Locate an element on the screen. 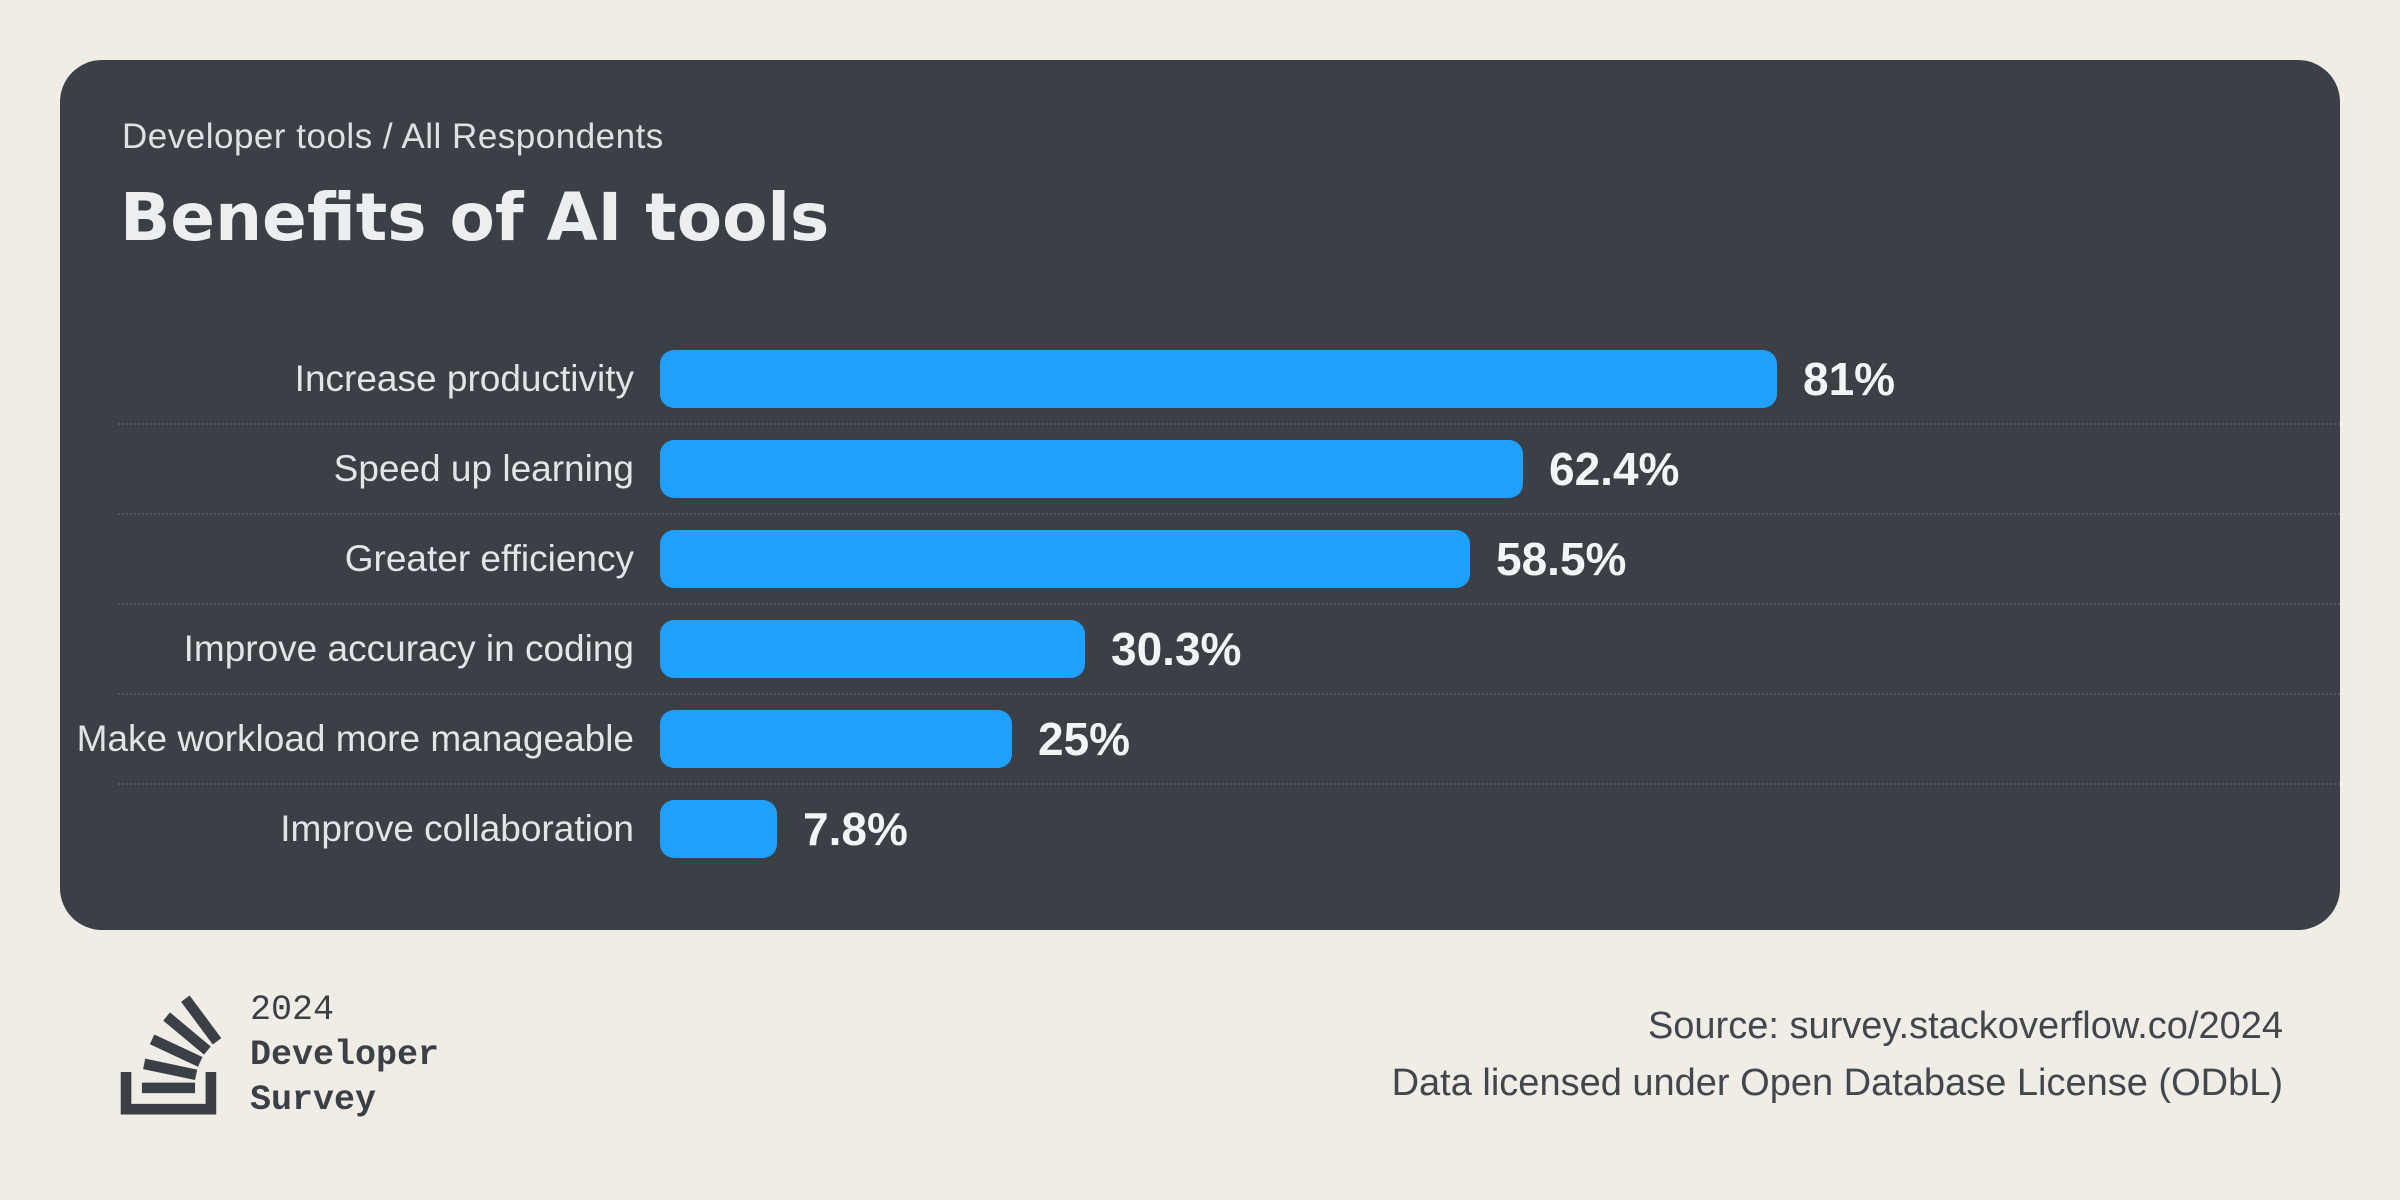 The height and width of the screenshot is (1200, 2400). bar-track: 81% is located at coordinates (1475, 379).